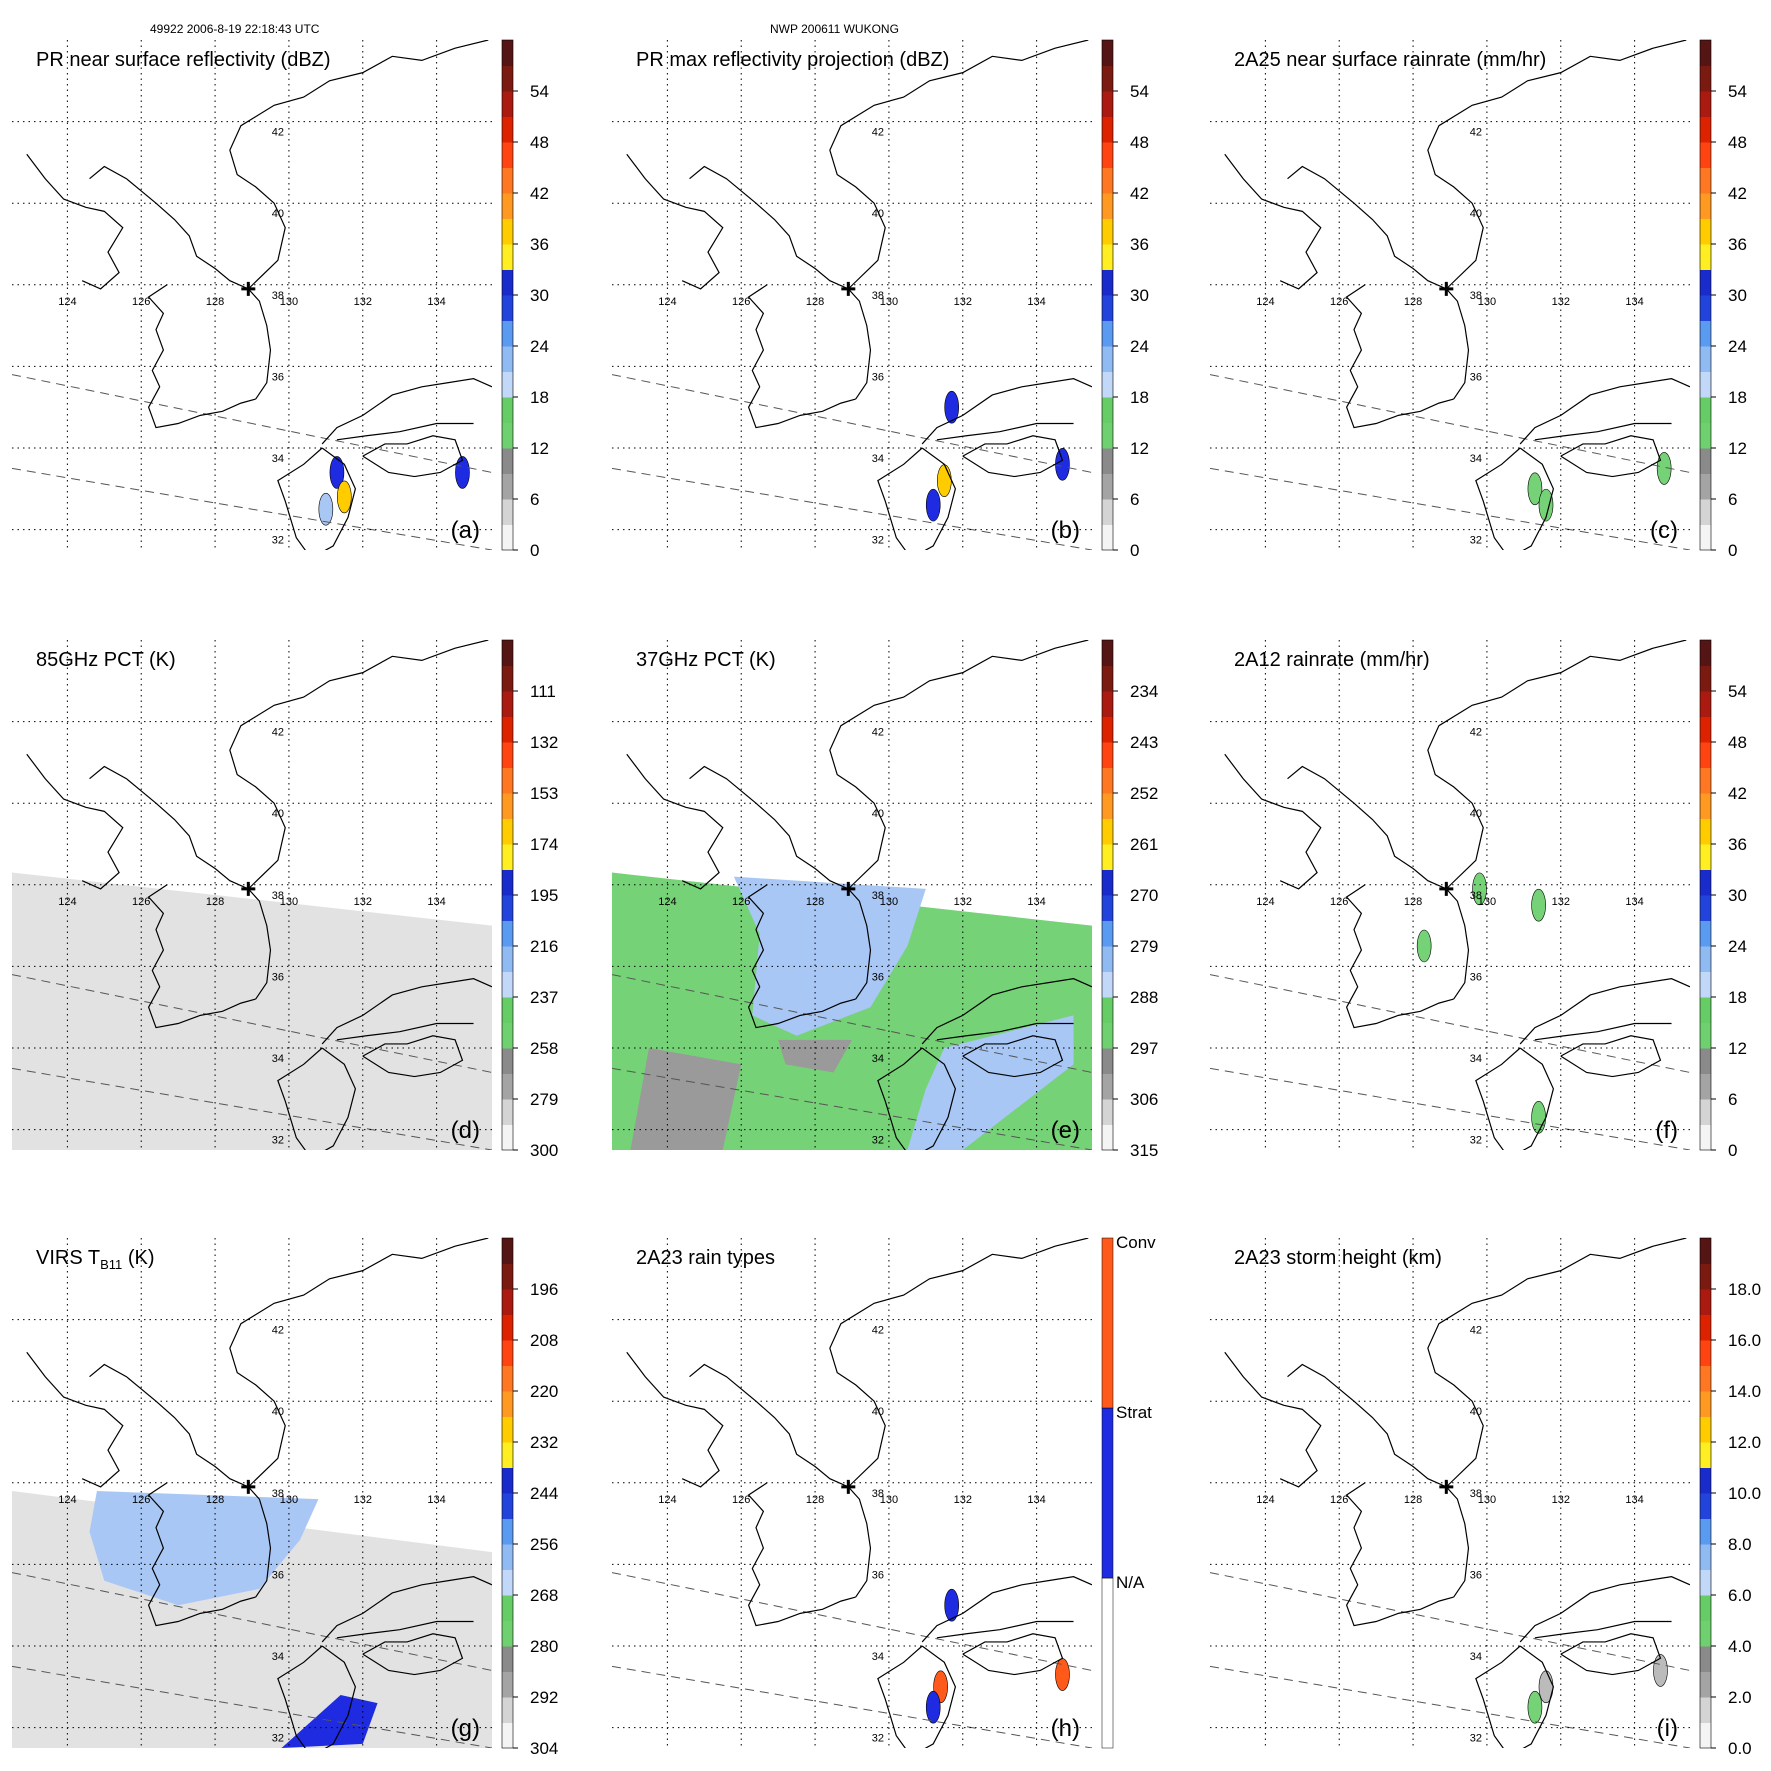 This screenshot has height=1771, width=1771. What do you see at coordinates (539, 244) in the screenshot?
I see `colorbar-tick-label: 36` at bounding box center [539, 244].